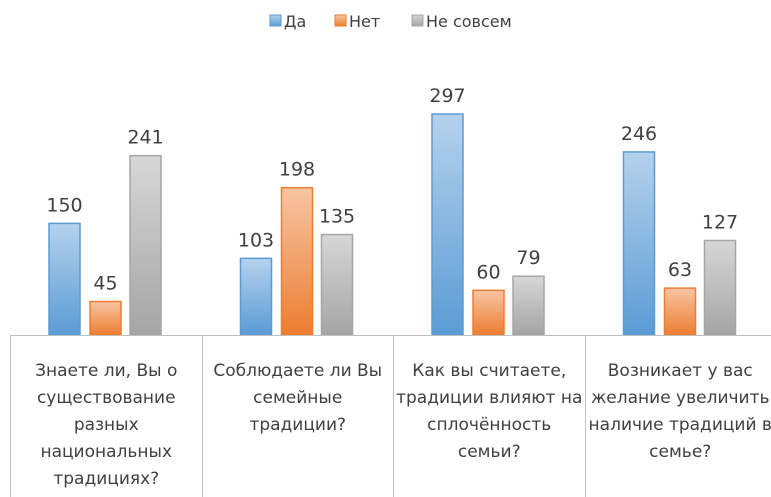  I want to click on data-label: 241, so click(145, 138).